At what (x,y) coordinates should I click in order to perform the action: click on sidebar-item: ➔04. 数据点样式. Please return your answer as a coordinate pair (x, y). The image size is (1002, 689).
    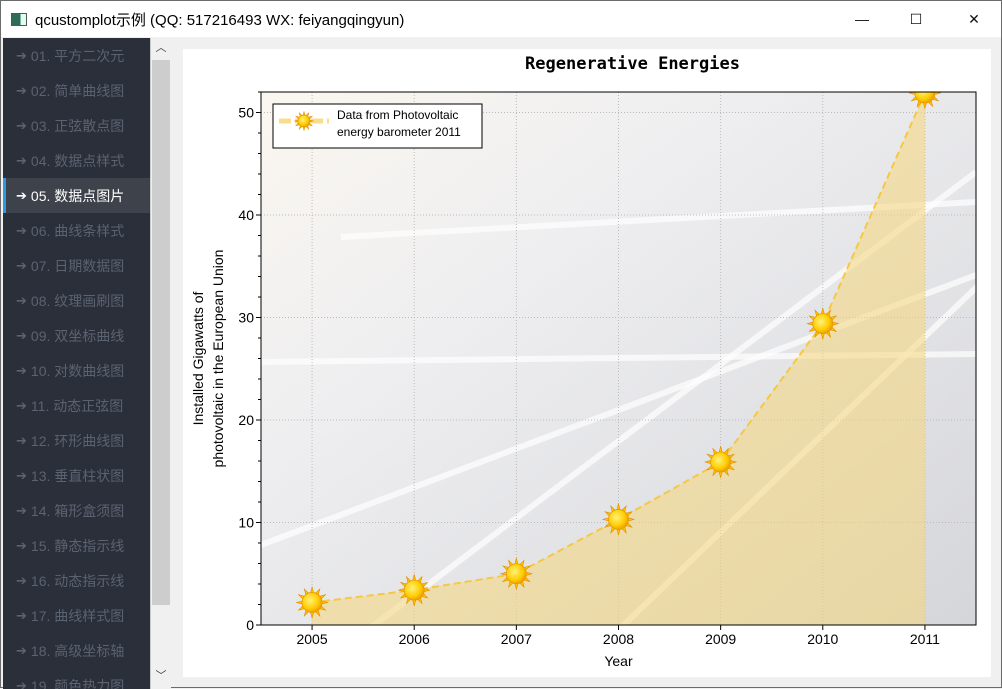
    Looking at the image, I should click on (76, 160).